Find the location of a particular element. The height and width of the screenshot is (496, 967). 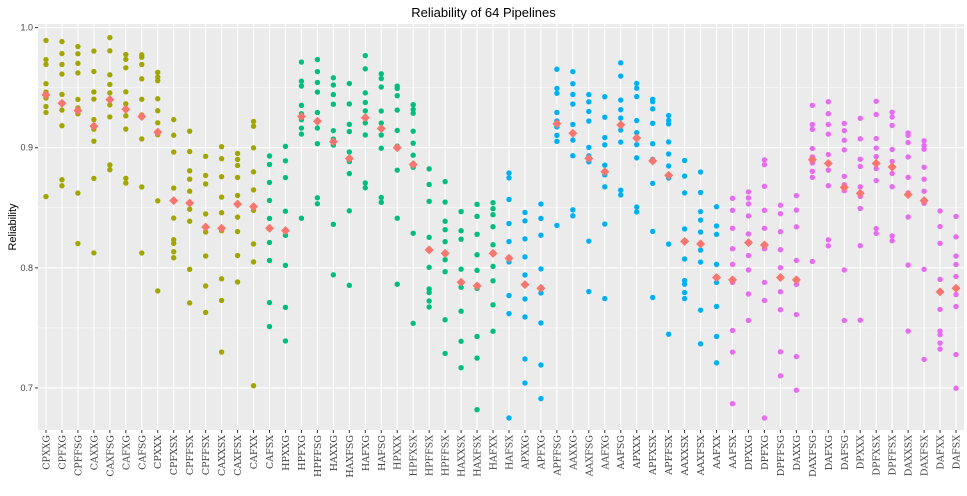

x-tick-label: DPXXX is located at coordinates (861, 452).